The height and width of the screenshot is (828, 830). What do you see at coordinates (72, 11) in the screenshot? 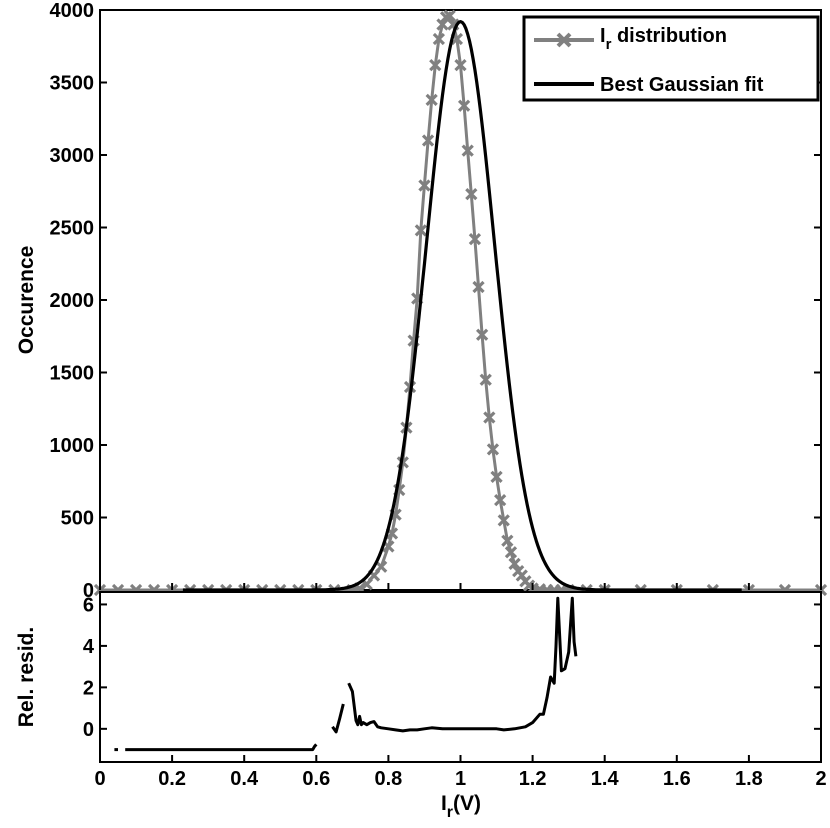
I see `main-y-tick-label: 4000` at bounding box center [72, 11].